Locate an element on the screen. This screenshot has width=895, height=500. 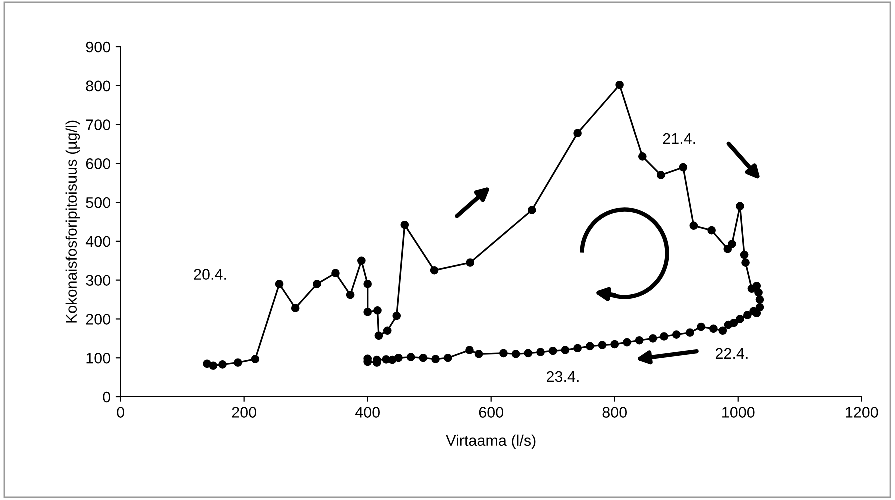
x-axis-title: Virtaama (l/s) is located at coordinates (491, 442).